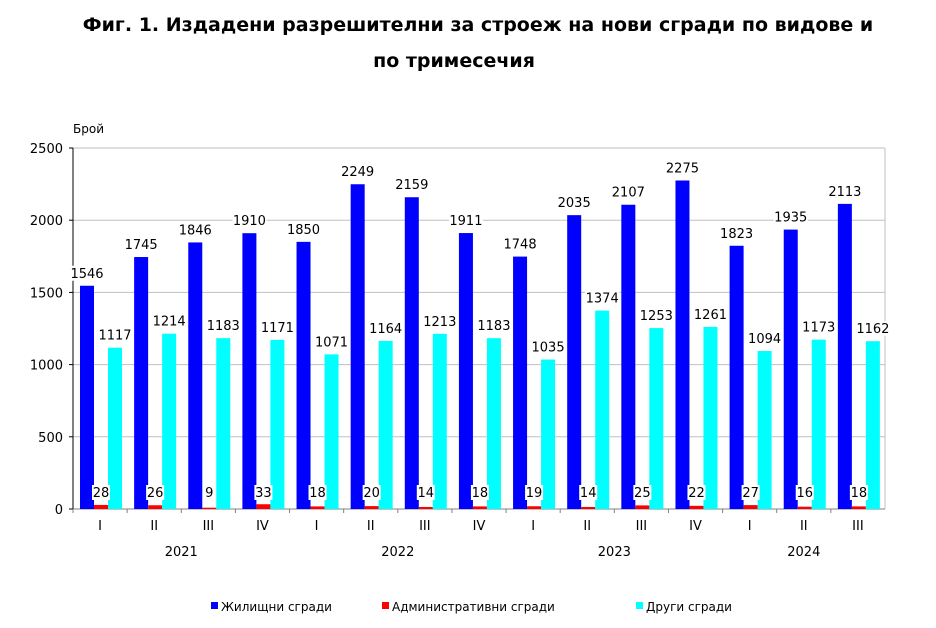  I want to click on data-label: 1846, so click(195, 230).